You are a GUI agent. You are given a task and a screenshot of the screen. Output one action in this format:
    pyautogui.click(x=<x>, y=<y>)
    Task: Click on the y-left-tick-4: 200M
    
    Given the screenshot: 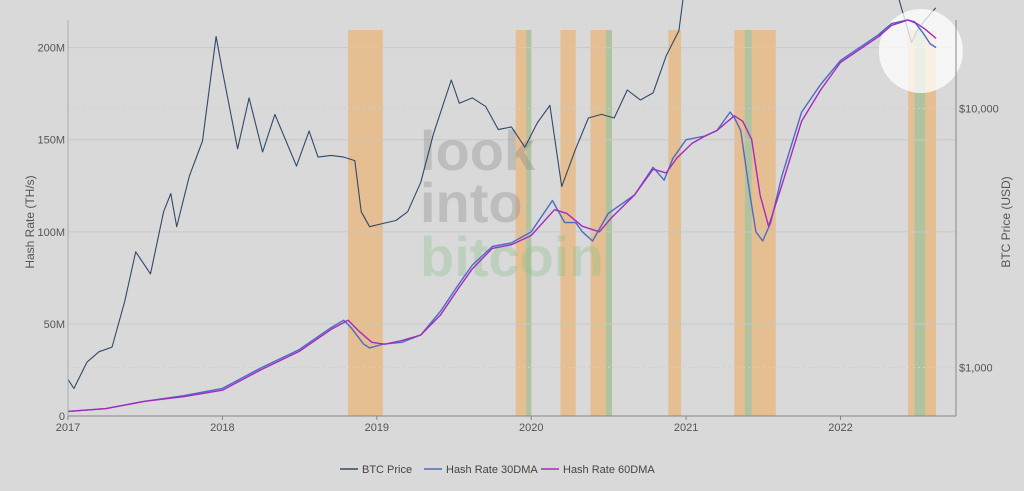 What is the action you would take?
    pyautogui.click(x=51, y=49)
    